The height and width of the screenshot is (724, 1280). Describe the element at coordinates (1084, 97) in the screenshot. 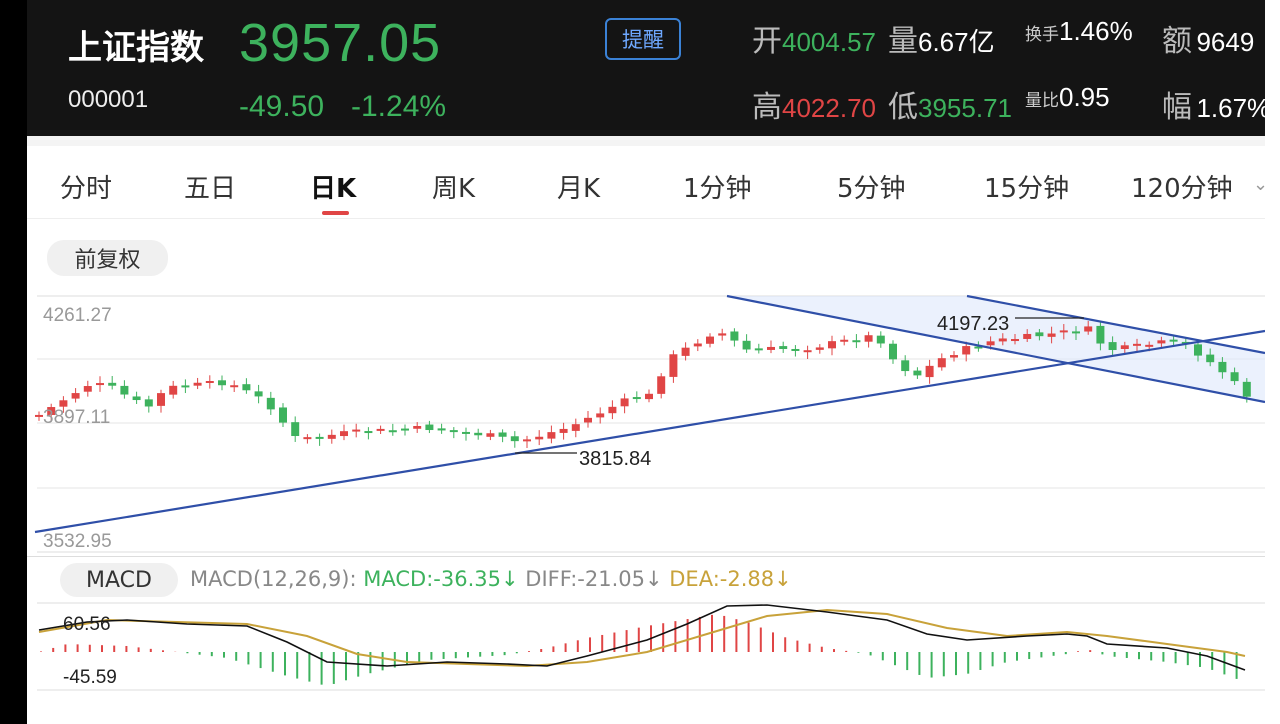

I see `volume-ratio-value: 0.95` at that location.